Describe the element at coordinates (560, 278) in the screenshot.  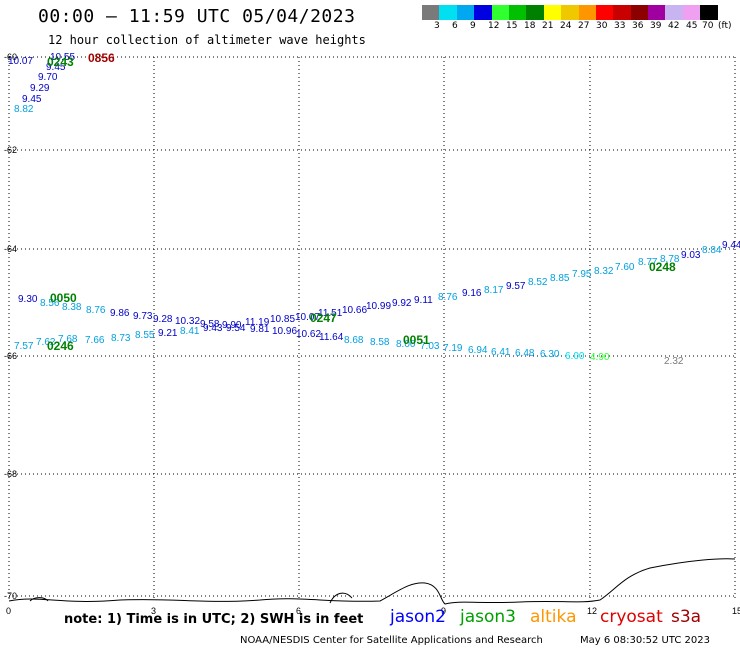
I see `swh-value: 8.85` at that location.